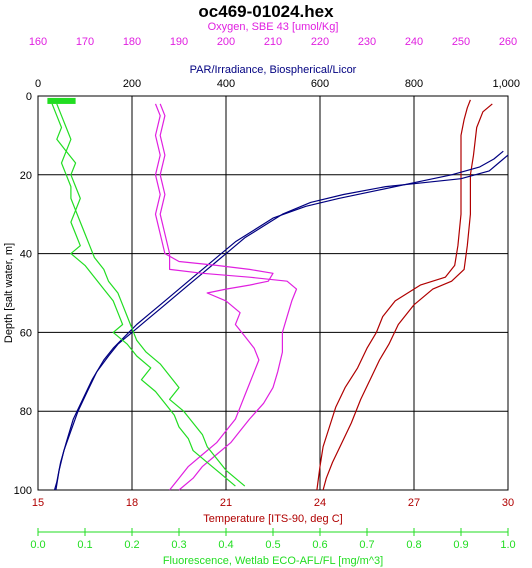 The image size is (532, 568). Describe the element at coordinates (367, 42) in the screenshot. I see `x-tick-label-oxygen: 230` at that location.